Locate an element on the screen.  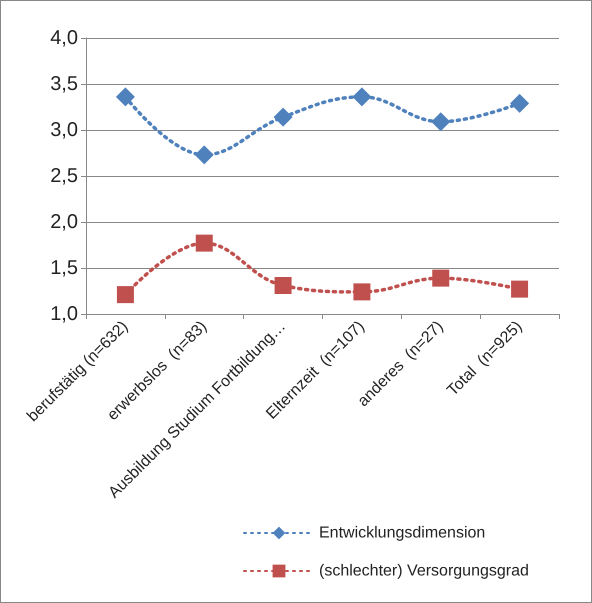
y-tick-label: 2,5 is located at coordinates (64, 176).